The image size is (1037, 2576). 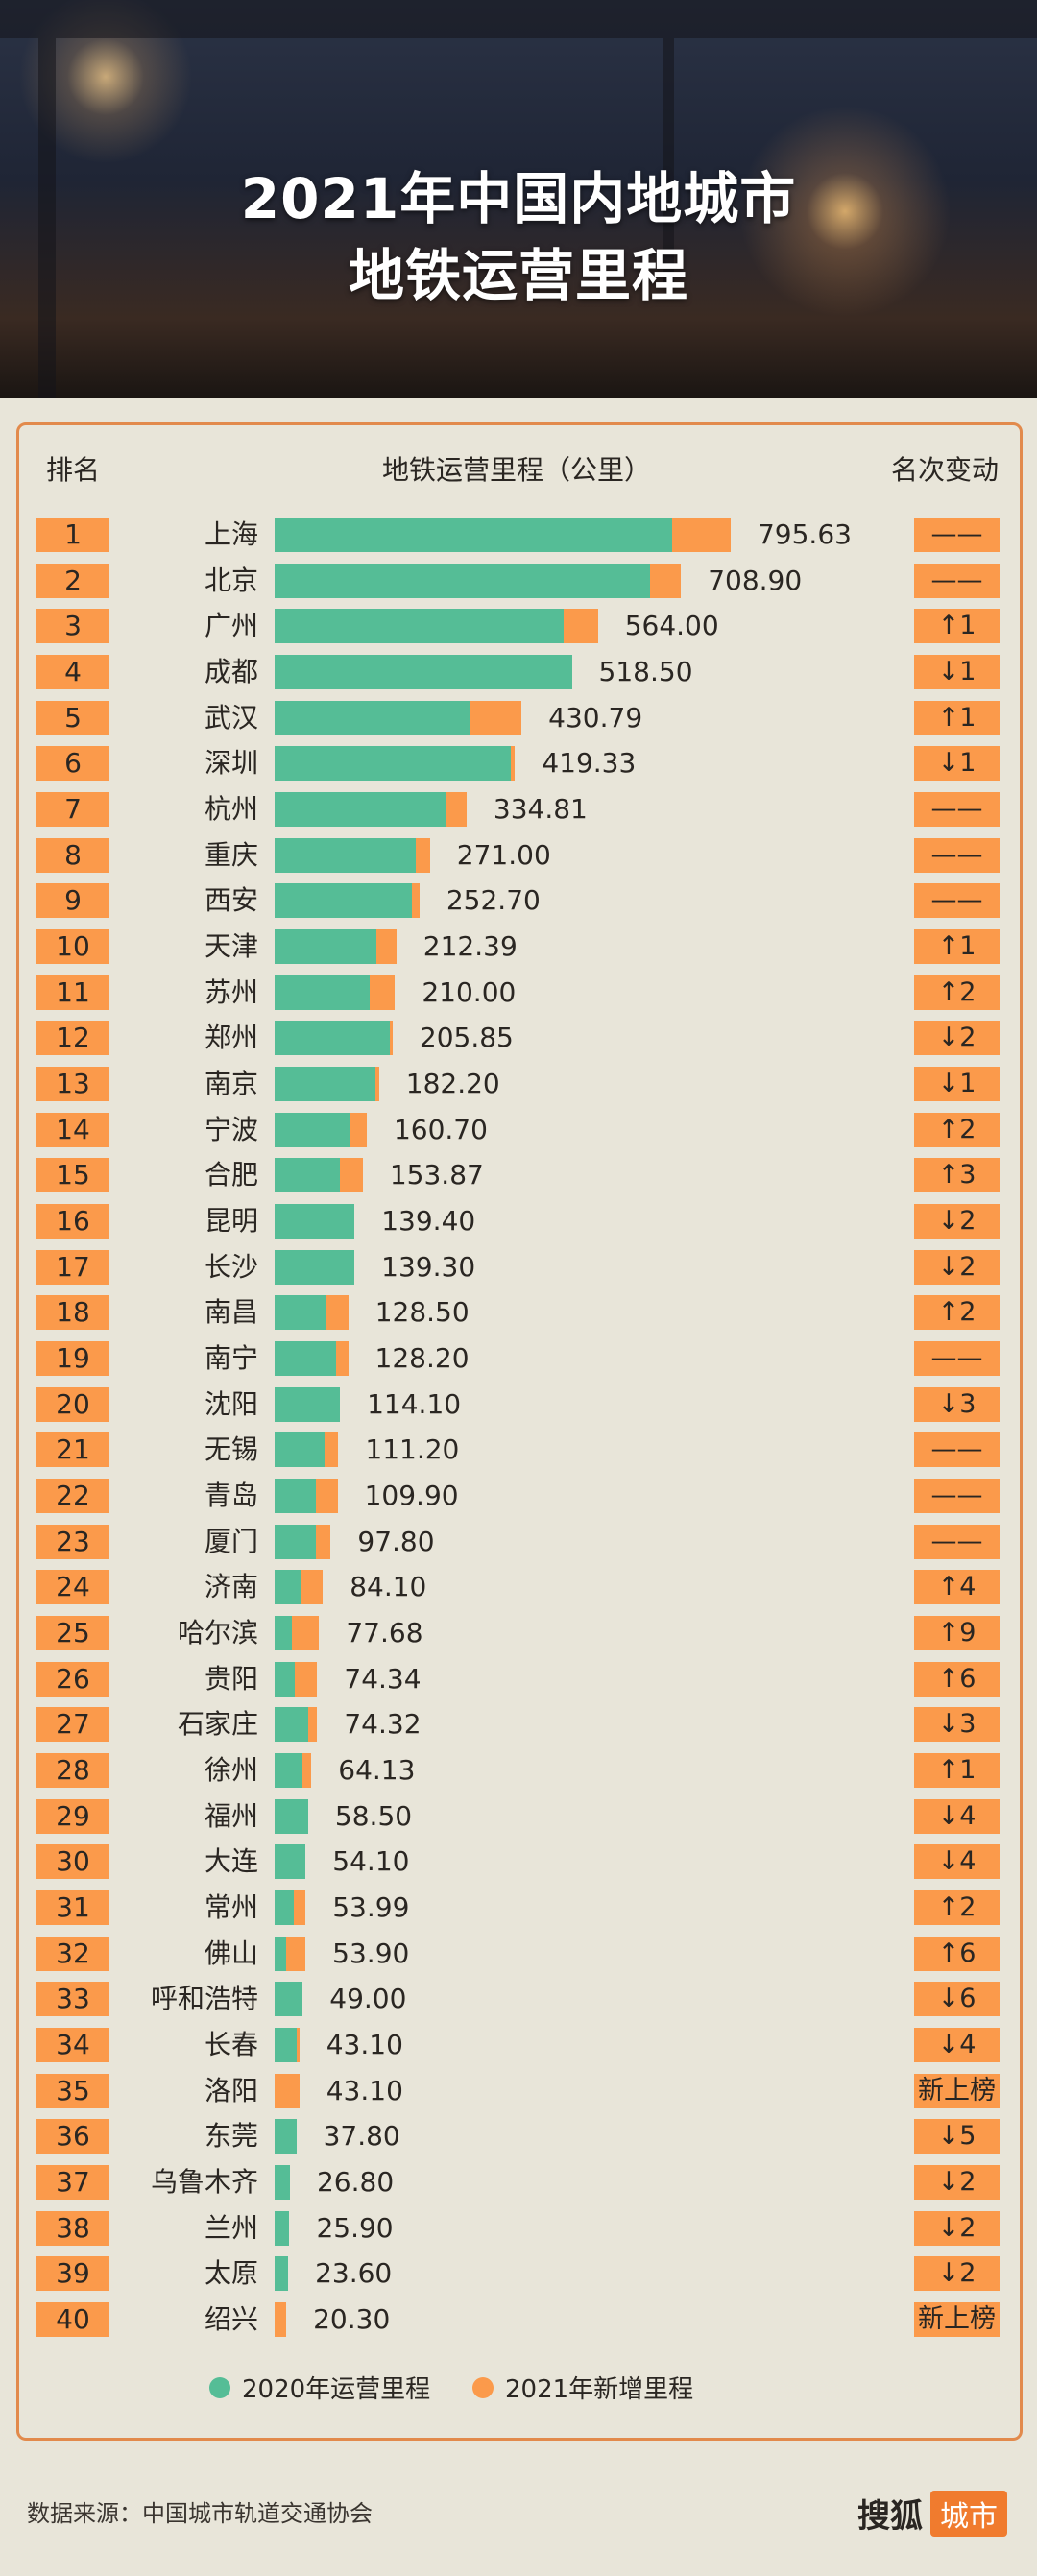 I want to click on rank-change-badge: ↓5, so click(x=957, y=2137).